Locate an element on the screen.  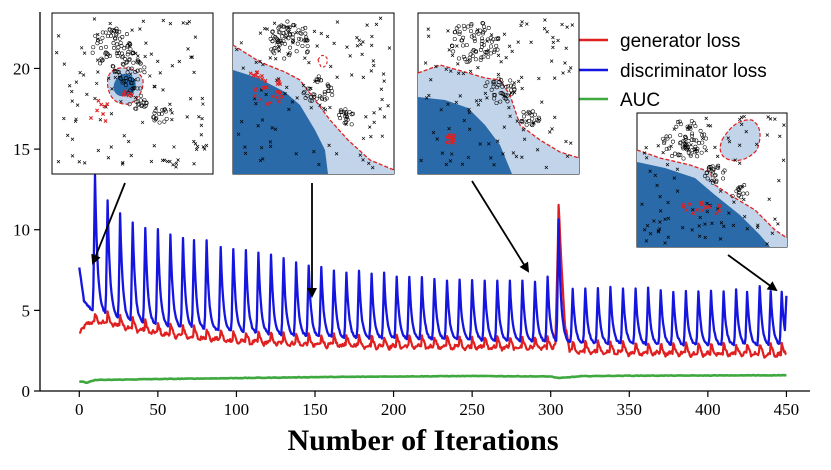
legend-label-discriminator: discriminator loss is located at coordinates (693, 71).